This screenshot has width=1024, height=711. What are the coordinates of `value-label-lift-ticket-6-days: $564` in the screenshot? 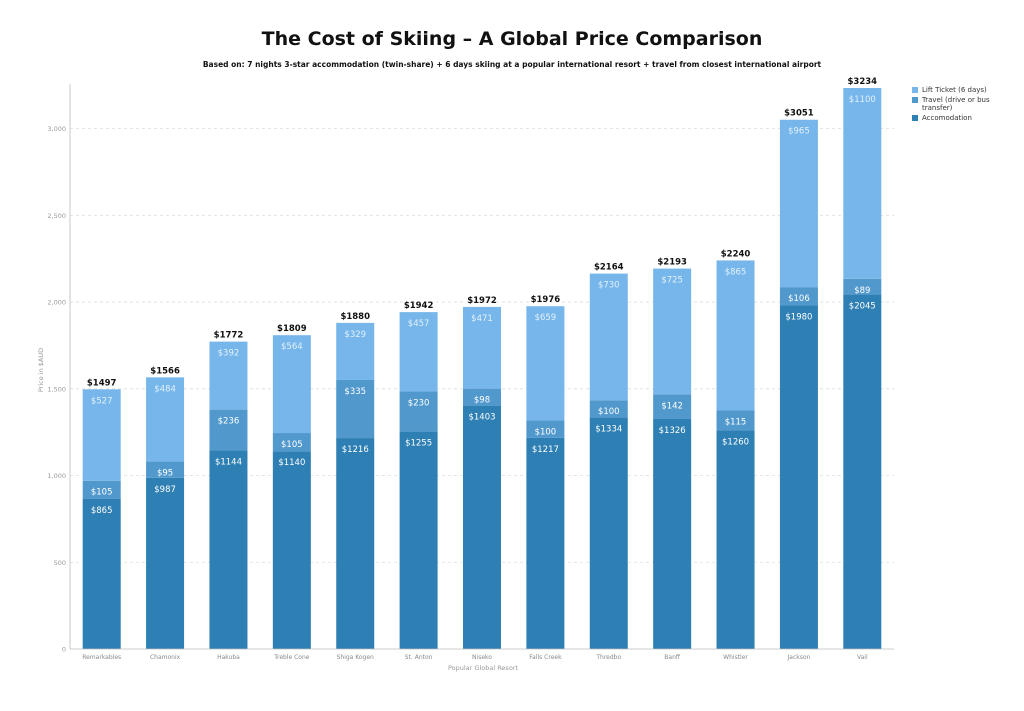 It's located at (292, 347).